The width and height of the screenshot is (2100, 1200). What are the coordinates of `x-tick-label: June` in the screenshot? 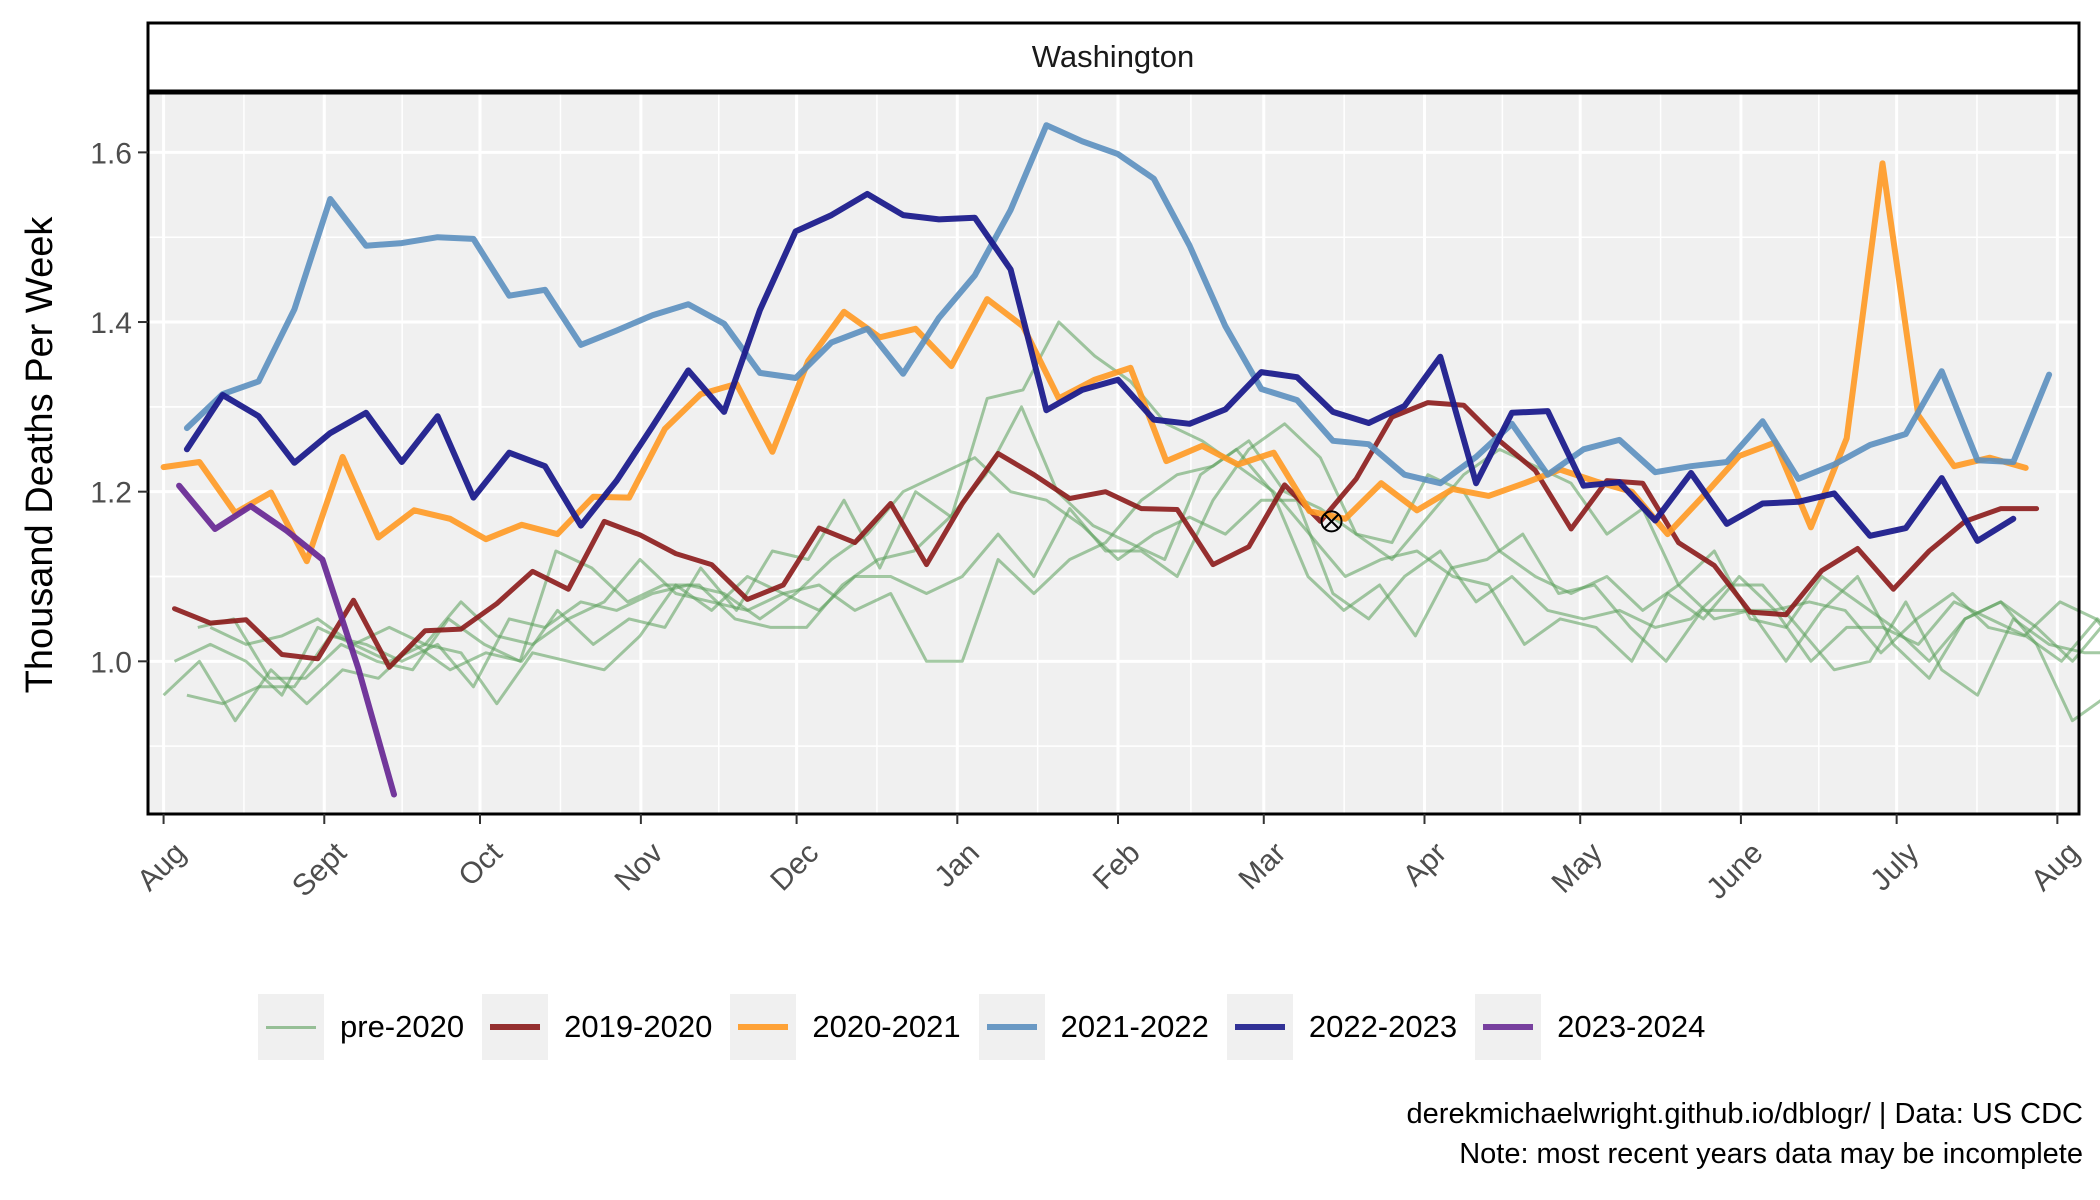 It's located at (1734, 870).